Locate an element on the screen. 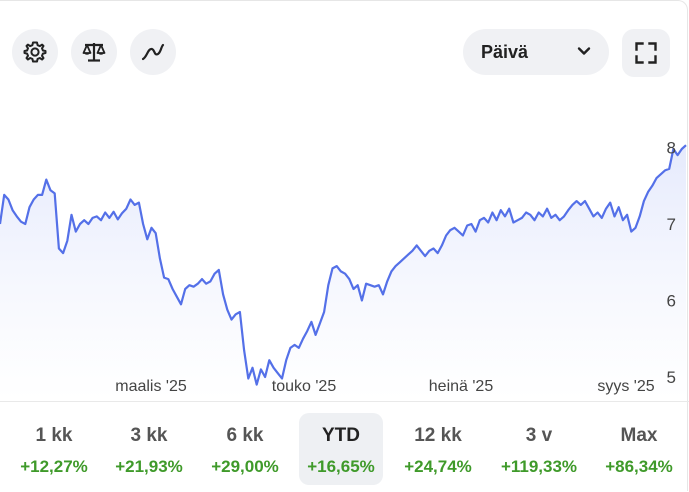 This screenshot has width=689, height=492. range-label: 3 kk is located at coordinates (149, 435).